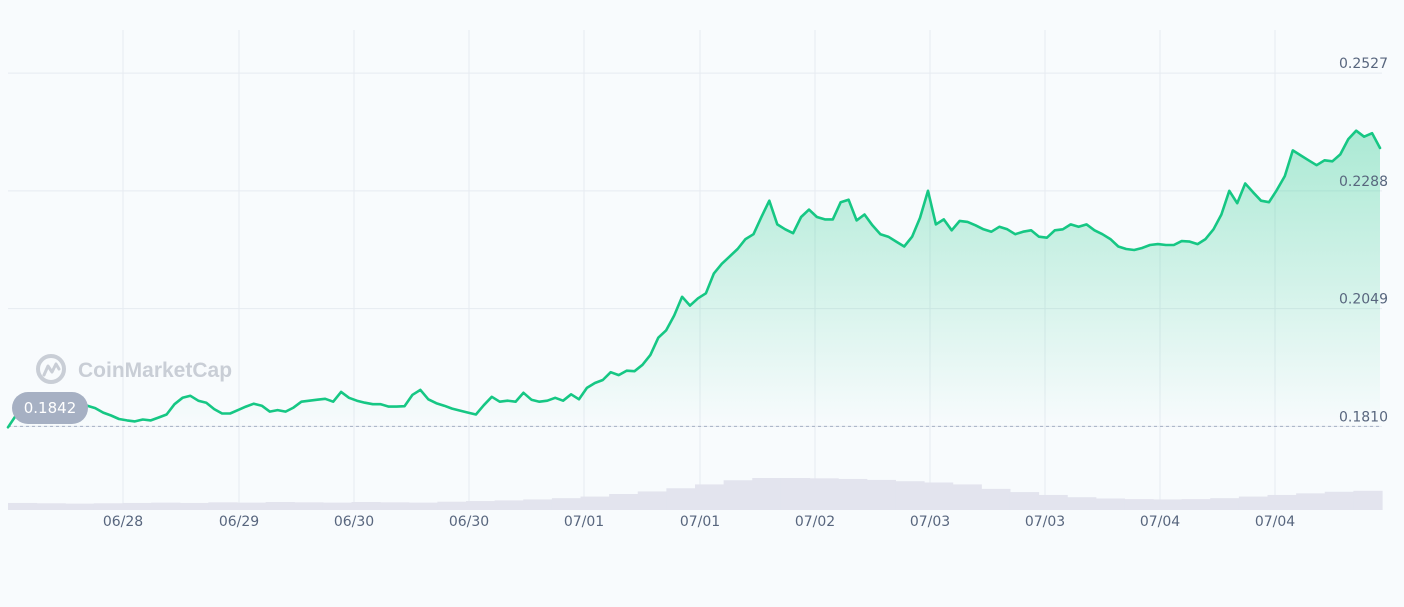  Describe the element at coordinates (1363, 64) in the screenshot. I see `y-tick-label: 0.2527` at that location.